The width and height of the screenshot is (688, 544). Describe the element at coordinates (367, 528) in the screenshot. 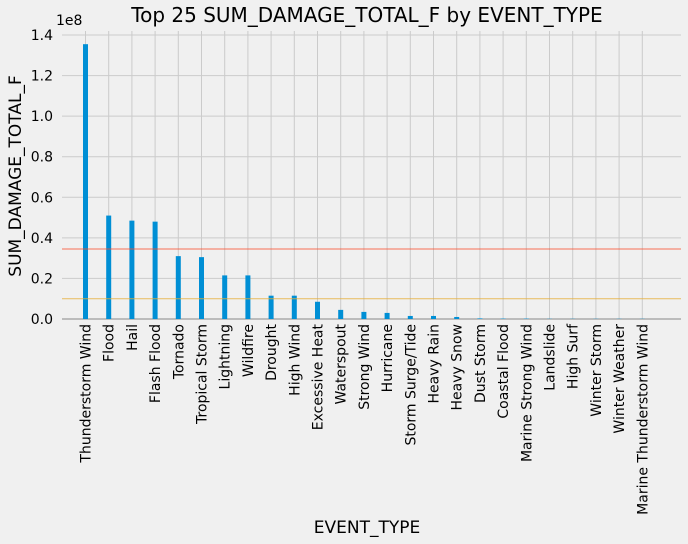

I see `x-axis-label: EVENT_TYPE` at that location.